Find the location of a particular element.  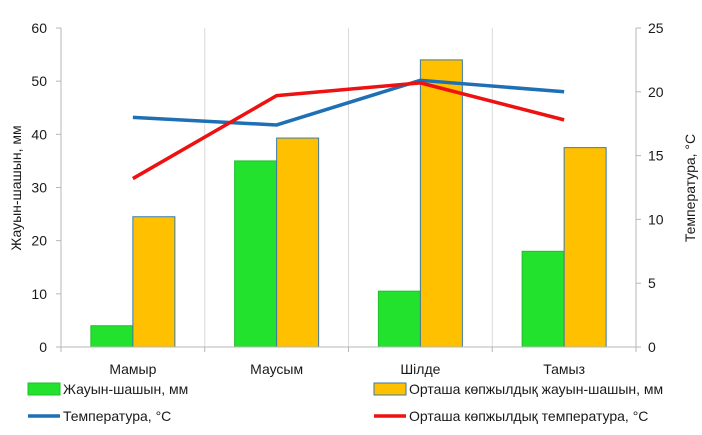

right-tick-label: 5 is located at coordinates (652, 283).